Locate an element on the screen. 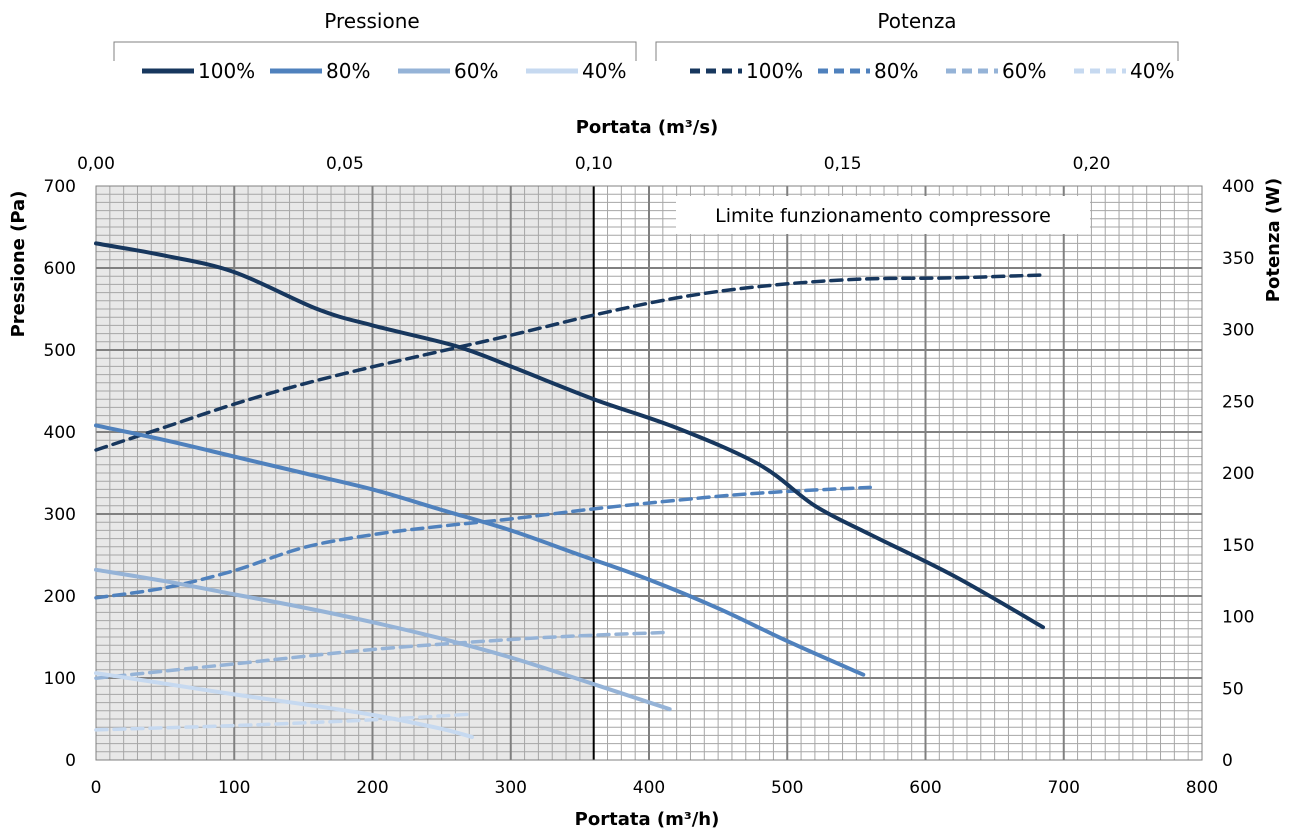  y-right-tick-label: 300 is located at coordinates (1238, 331).